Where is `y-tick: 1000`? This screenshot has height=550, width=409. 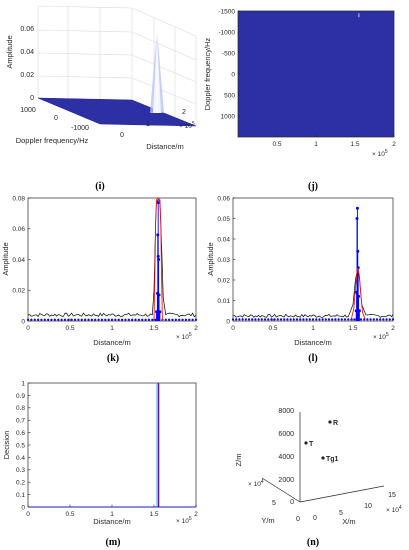
y-tick: 1000 is located at coordinates (28, 110).